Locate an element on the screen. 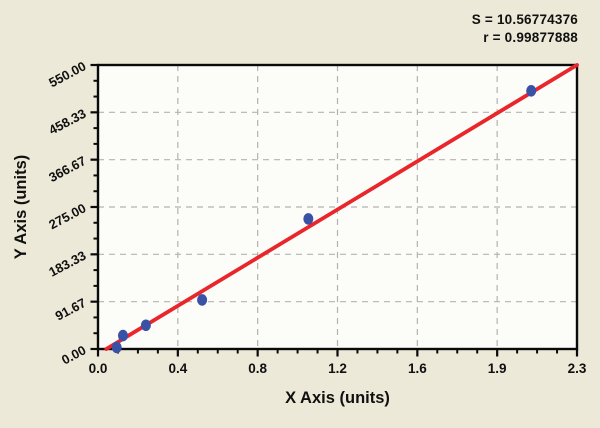  x-tick-label: 0.0 is located at coordinates (98, 368).